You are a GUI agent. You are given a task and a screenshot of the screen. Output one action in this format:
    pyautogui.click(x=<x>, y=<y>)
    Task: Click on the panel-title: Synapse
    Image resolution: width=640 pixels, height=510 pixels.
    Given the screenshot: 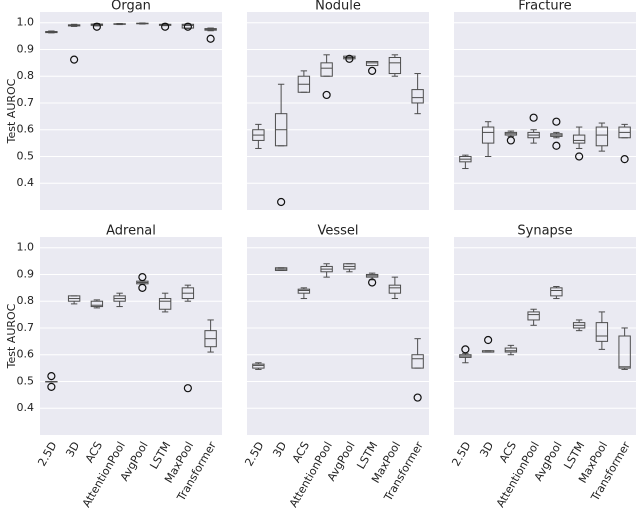 What is the action you would take?
    pyautogui.click(x=544, y=231)
    